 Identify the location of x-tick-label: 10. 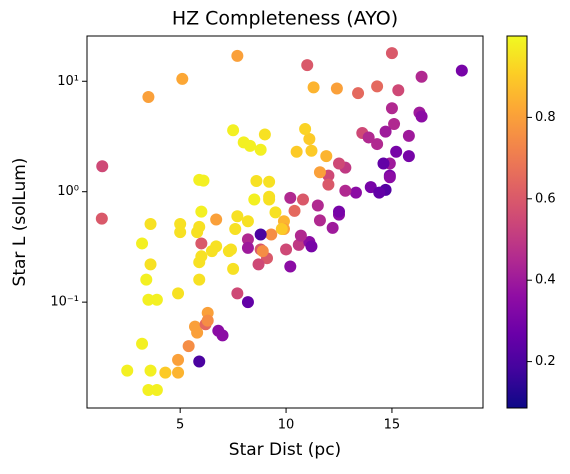
(286, 425).